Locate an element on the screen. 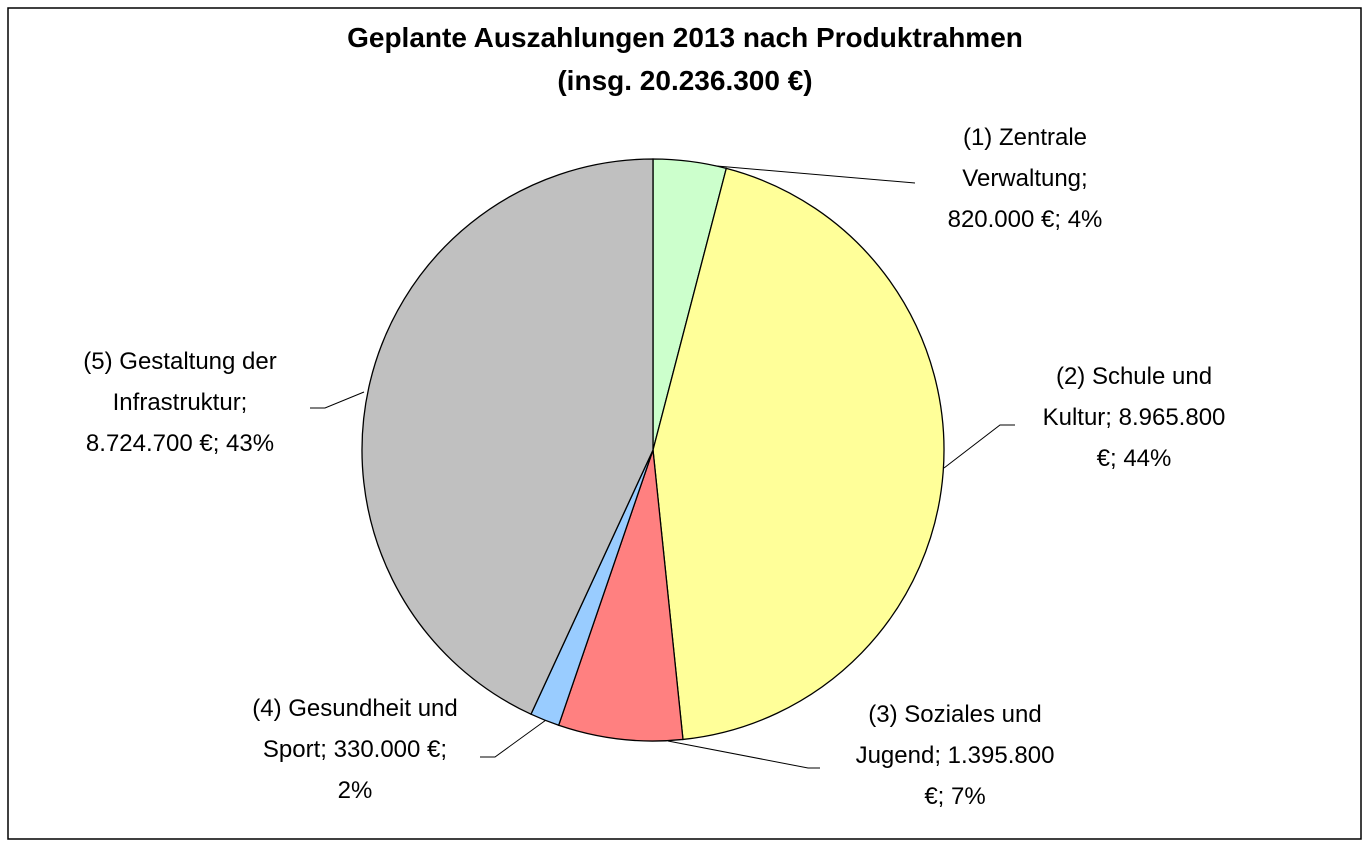  chart-title: (insg. 20.236.300 €) is located at coordinates (684, 80).